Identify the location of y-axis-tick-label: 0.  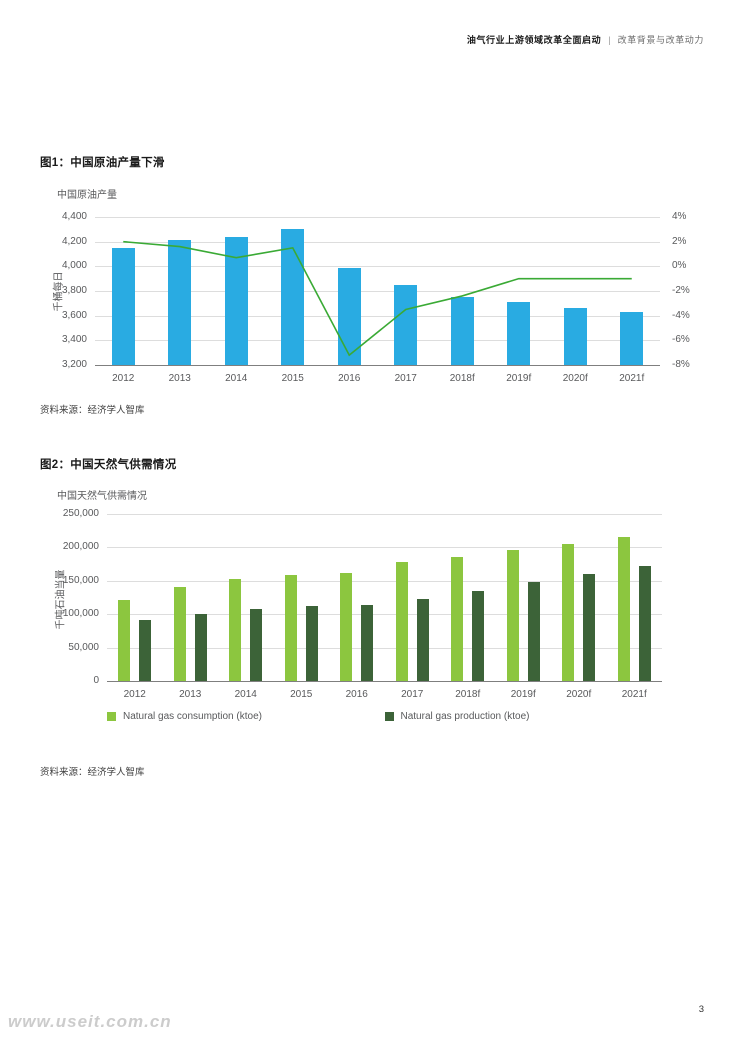
(96, 680).